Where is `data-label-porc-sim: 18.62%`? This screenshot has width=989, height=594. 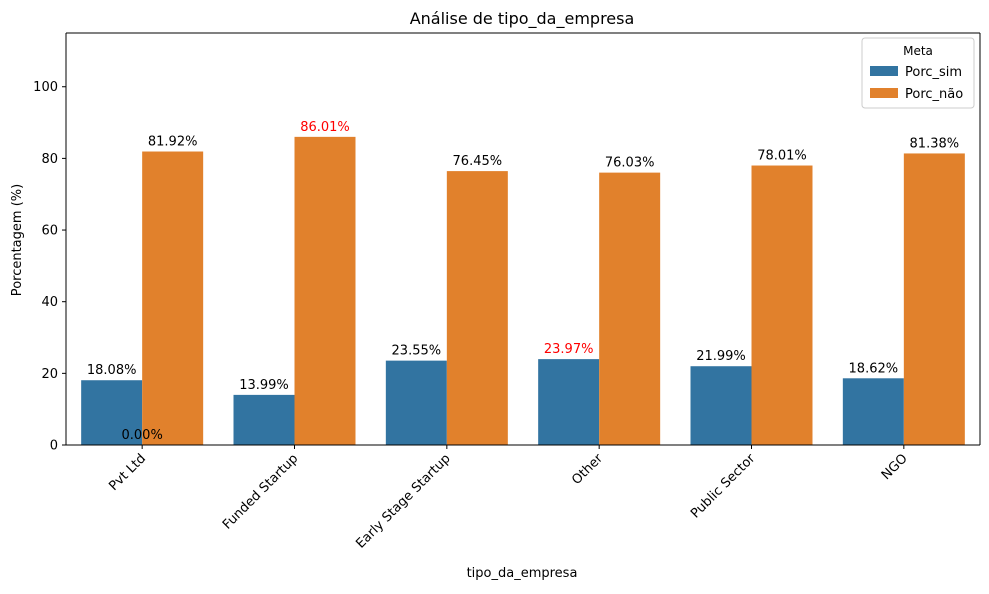 data-label-porc-sim: 18.62% is located at coordinates (874, 368).